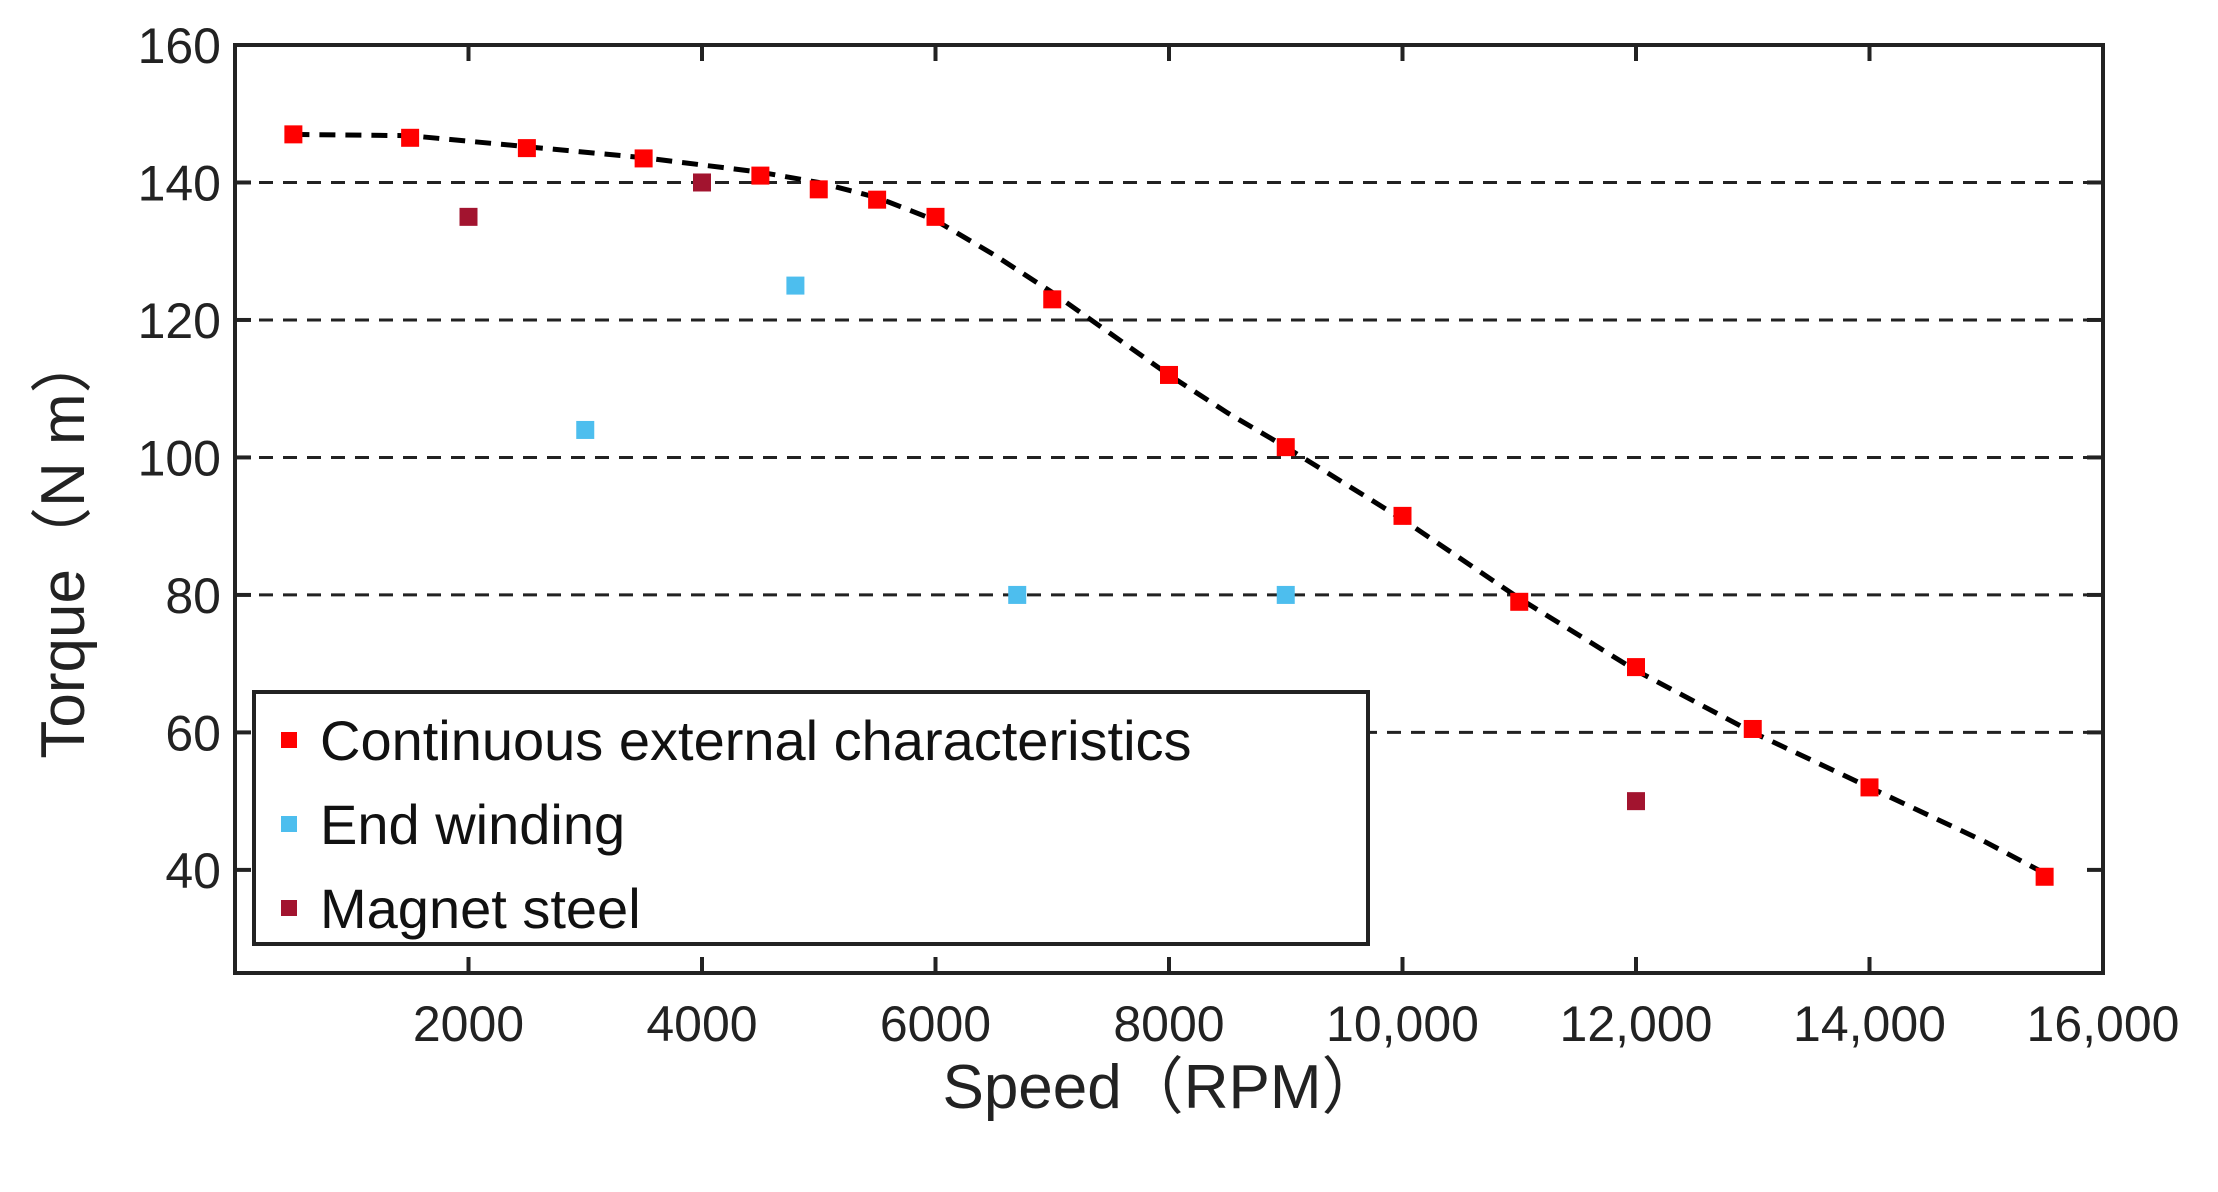 The image size is (2218, 1192). What do you see at coordinates (468, 1024) in the screenshot?
I see `x-tick-label: 2000` at bounding box center [468, 1024].